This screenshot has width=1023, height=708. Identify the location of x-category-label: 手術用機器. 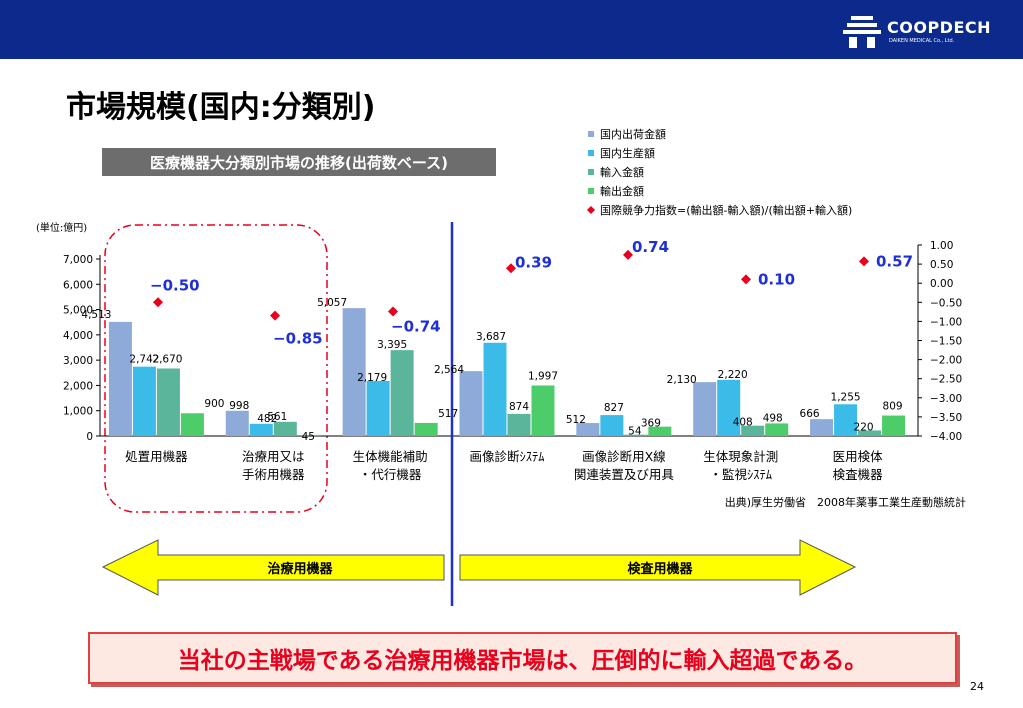
(273, 474).